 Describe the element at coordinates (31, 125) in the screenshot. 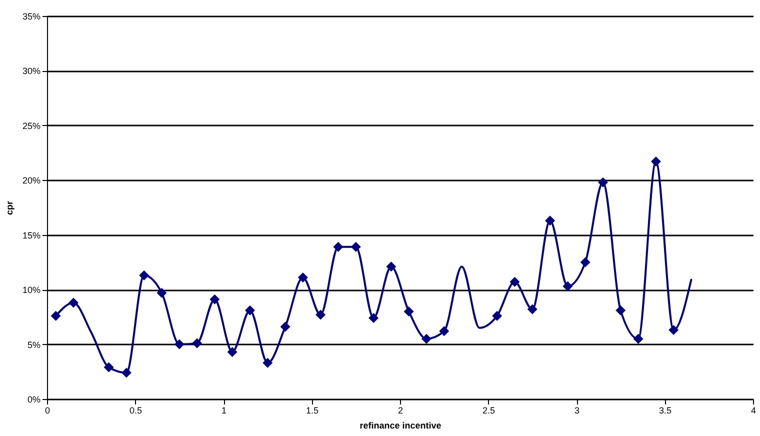

I see `y-tick-label: 25%` at that location.